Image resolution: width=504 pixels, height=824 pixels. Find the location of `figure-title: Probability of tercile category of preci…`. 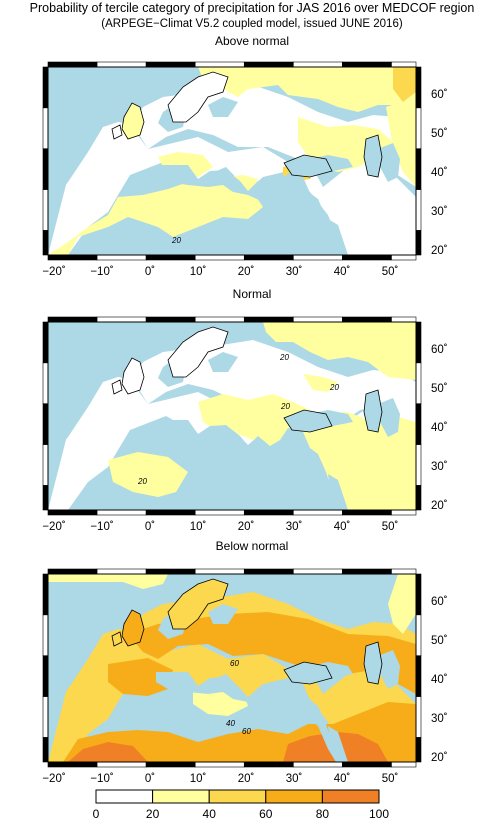

figure-title: Probability of tercile category of preci… is located at coordinates (252, 8).